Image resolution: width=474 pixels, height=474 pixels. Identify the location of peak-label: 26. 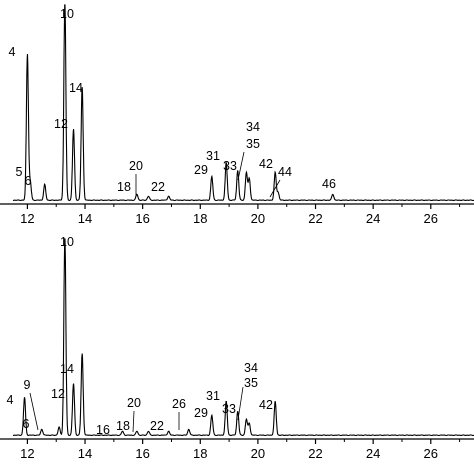
(179, 404).